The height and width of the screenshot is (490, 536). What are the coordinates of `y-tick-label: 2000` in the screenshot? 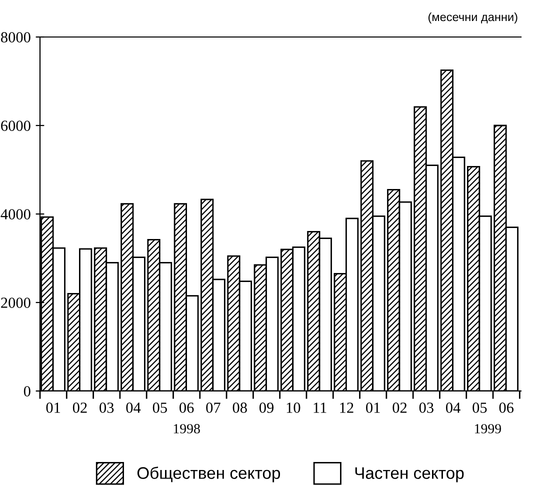 It's located at (15, 303).